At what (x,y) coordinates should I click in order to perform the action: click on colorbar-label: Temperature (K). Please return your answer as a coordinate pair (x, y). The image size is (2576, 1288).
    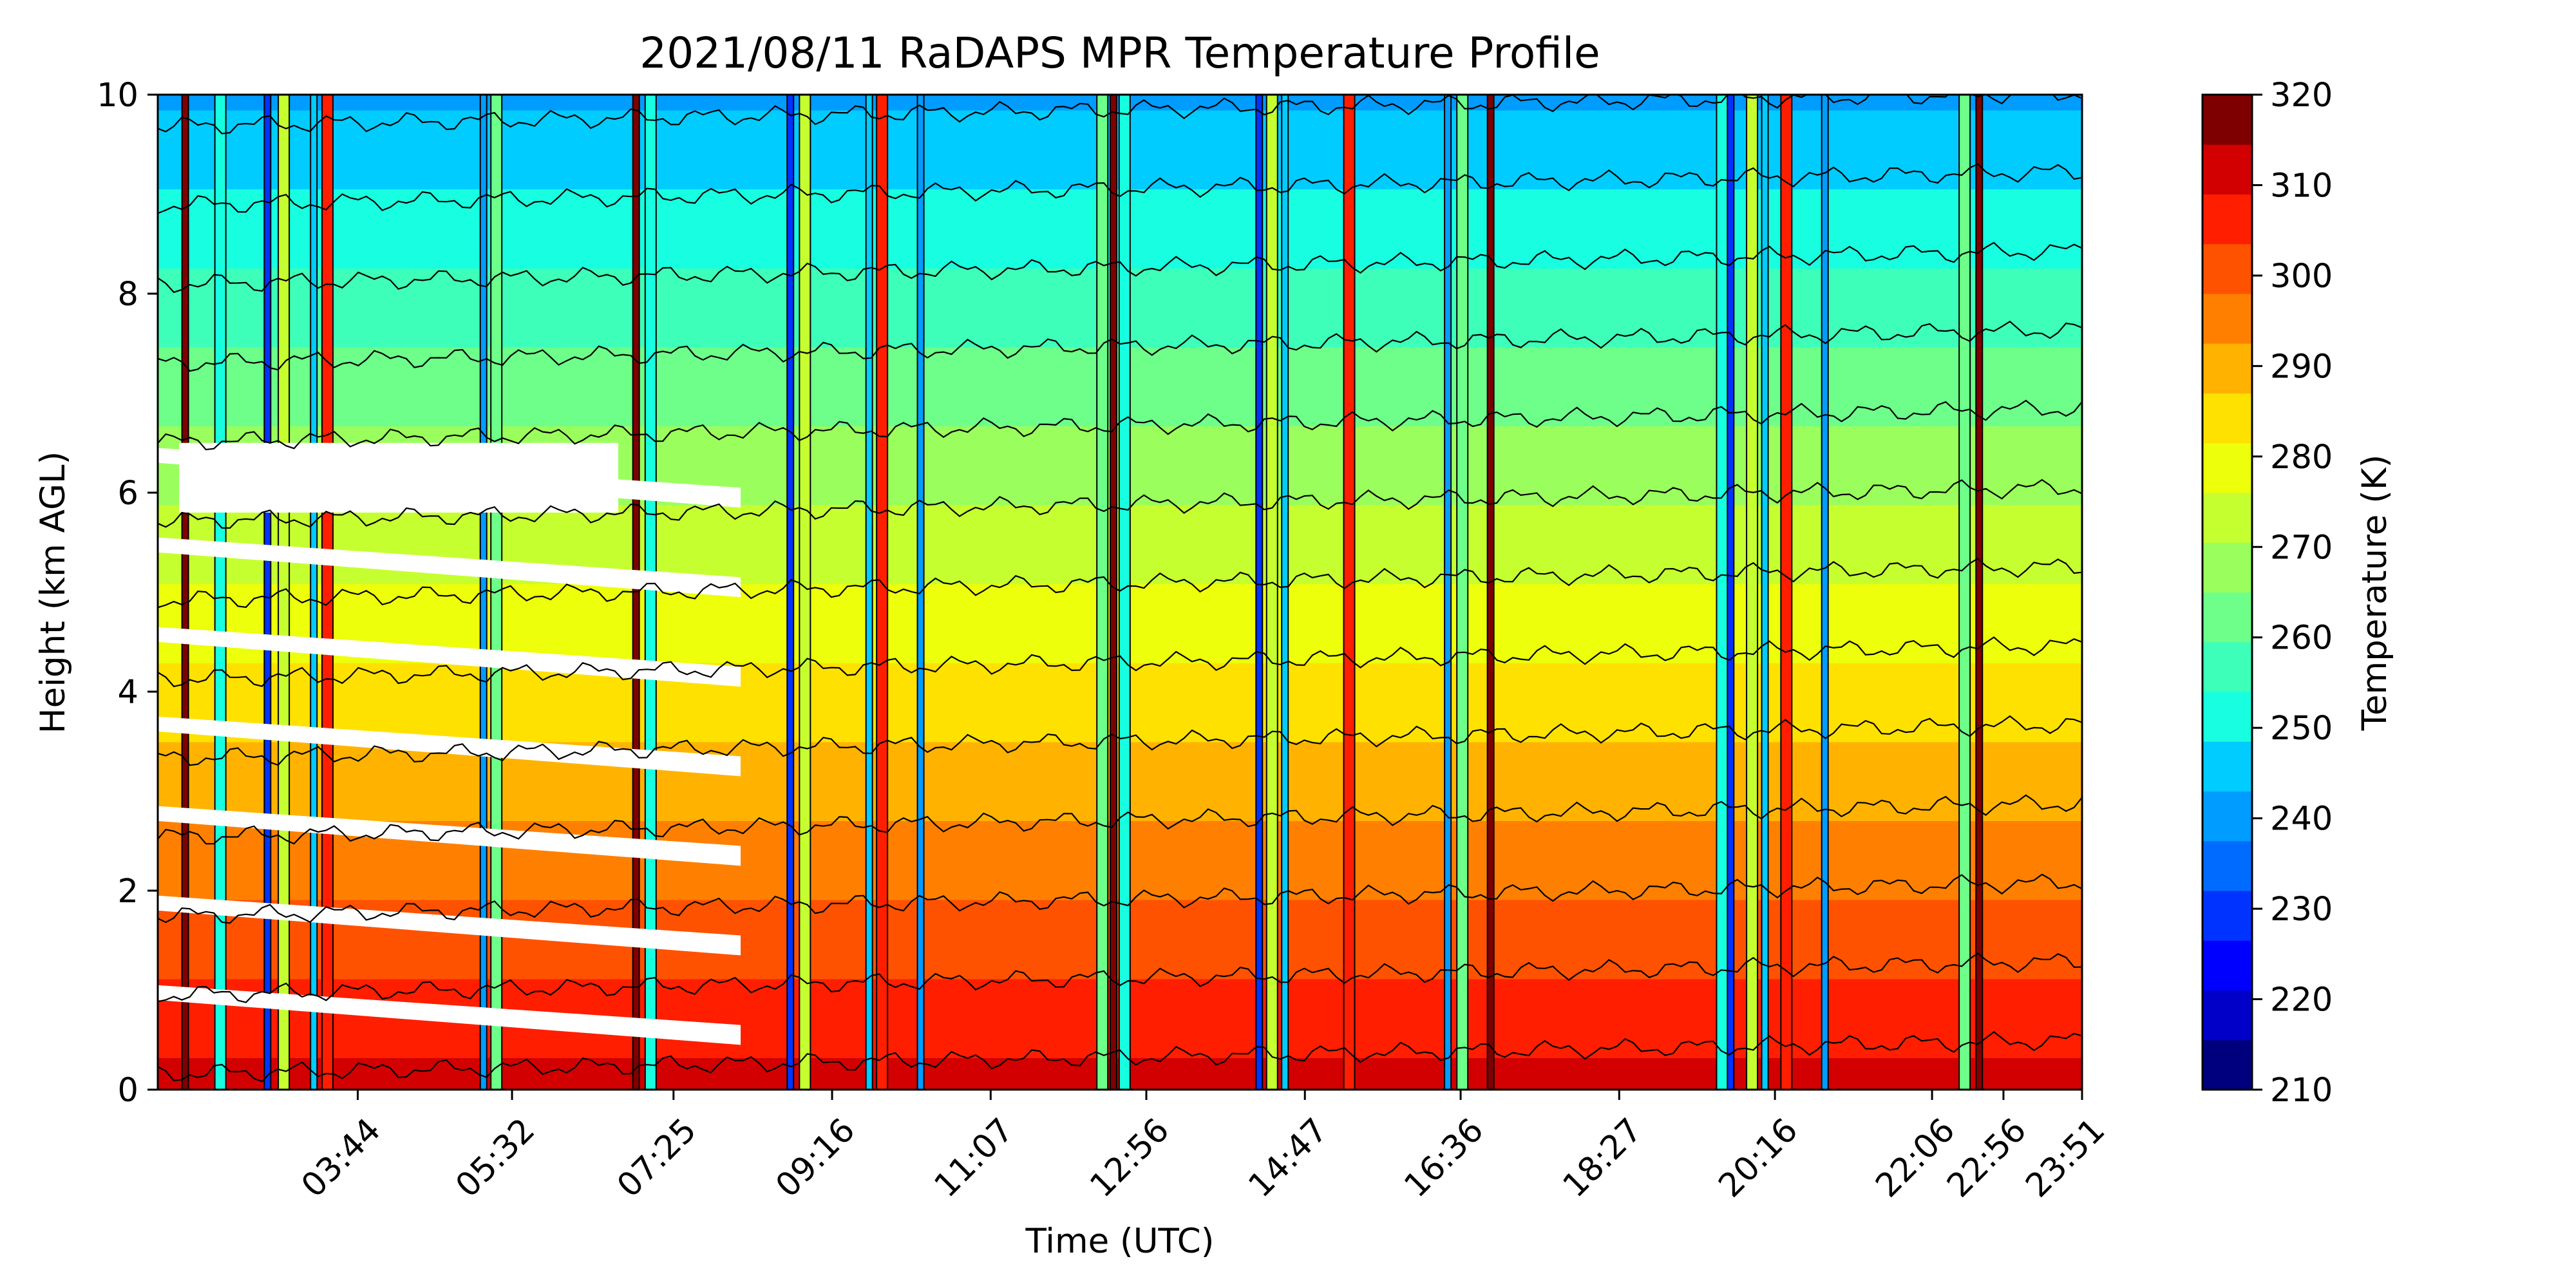
    Looking at the image, I should click on (2374, 593).